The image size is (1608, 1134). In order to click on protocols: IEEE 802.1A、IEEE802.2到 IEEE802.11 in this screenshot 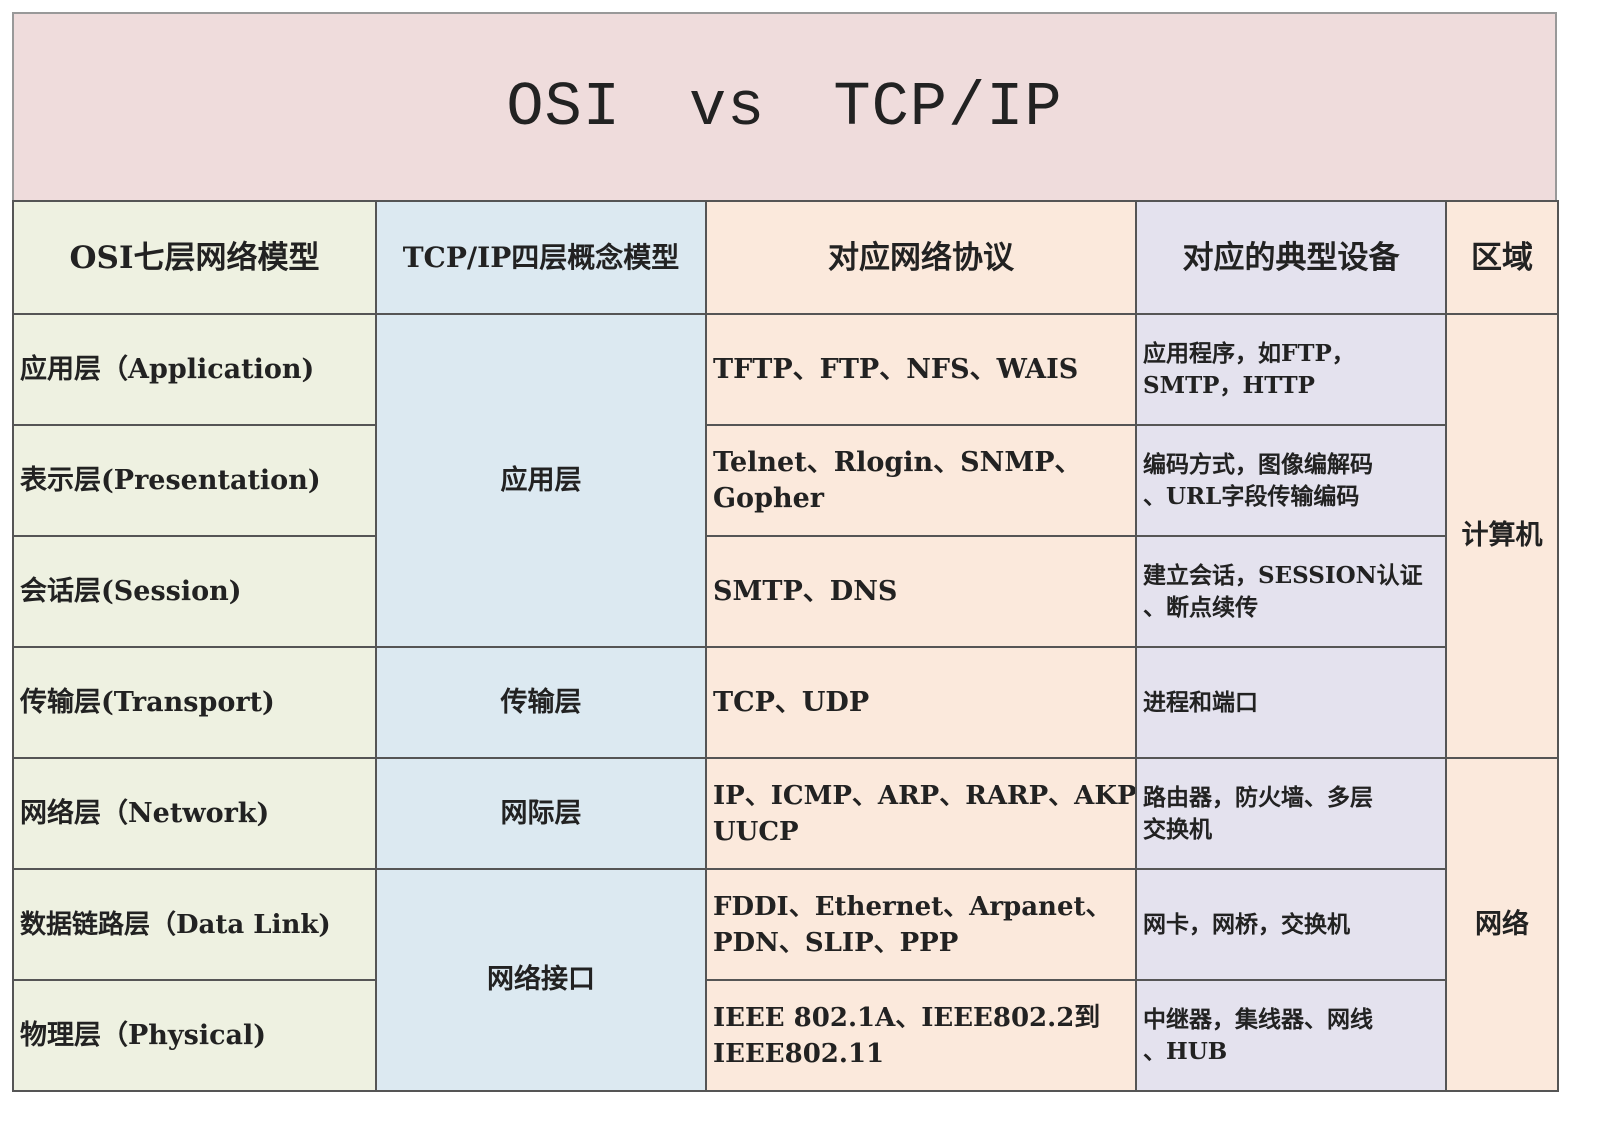, I will do `click(921, 1035)`.